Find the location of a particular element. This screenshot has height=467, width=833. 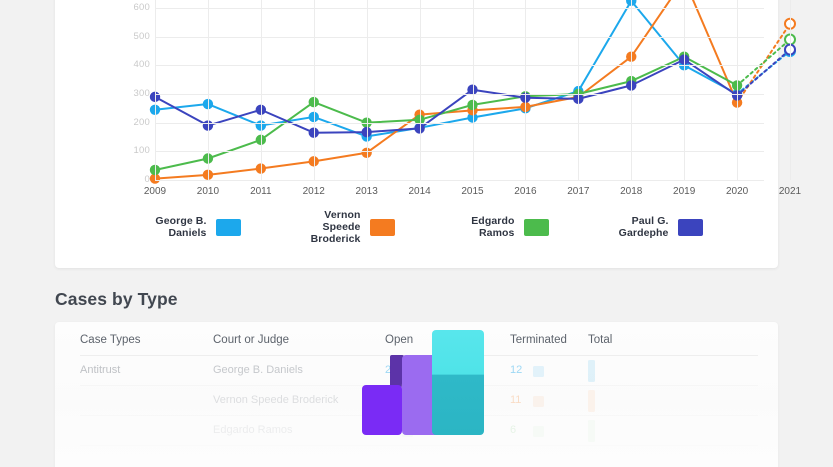

x-axis-tick-label: 2009 is located at coordinates (155, 191).